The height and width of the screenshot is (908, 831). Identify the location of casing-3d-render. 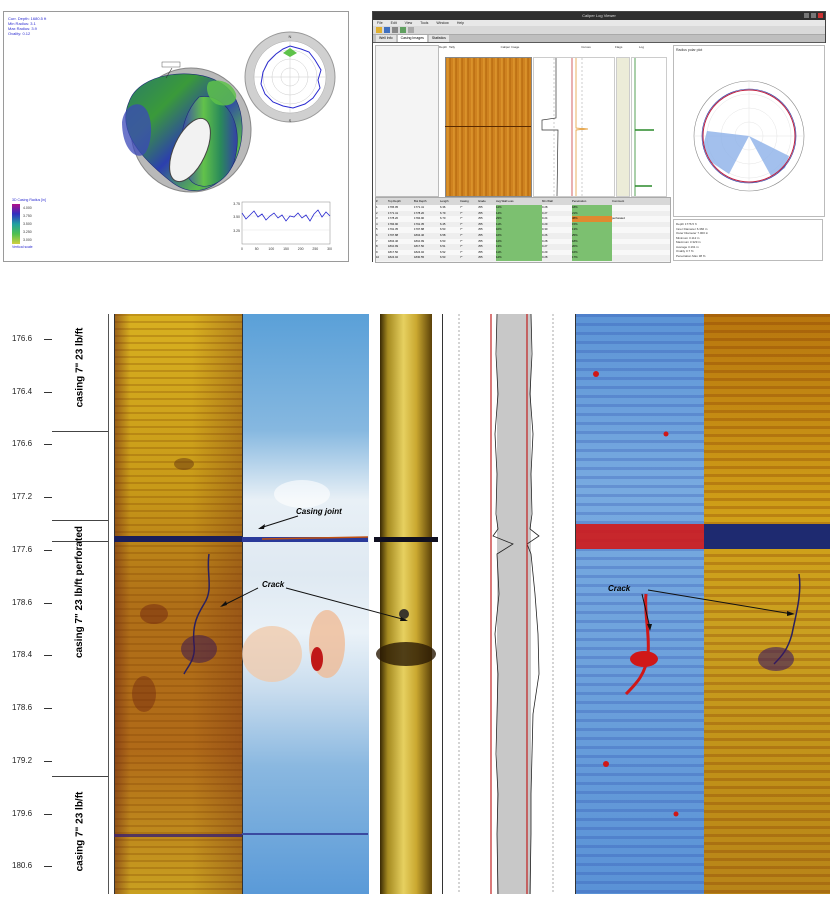
(177, 137).